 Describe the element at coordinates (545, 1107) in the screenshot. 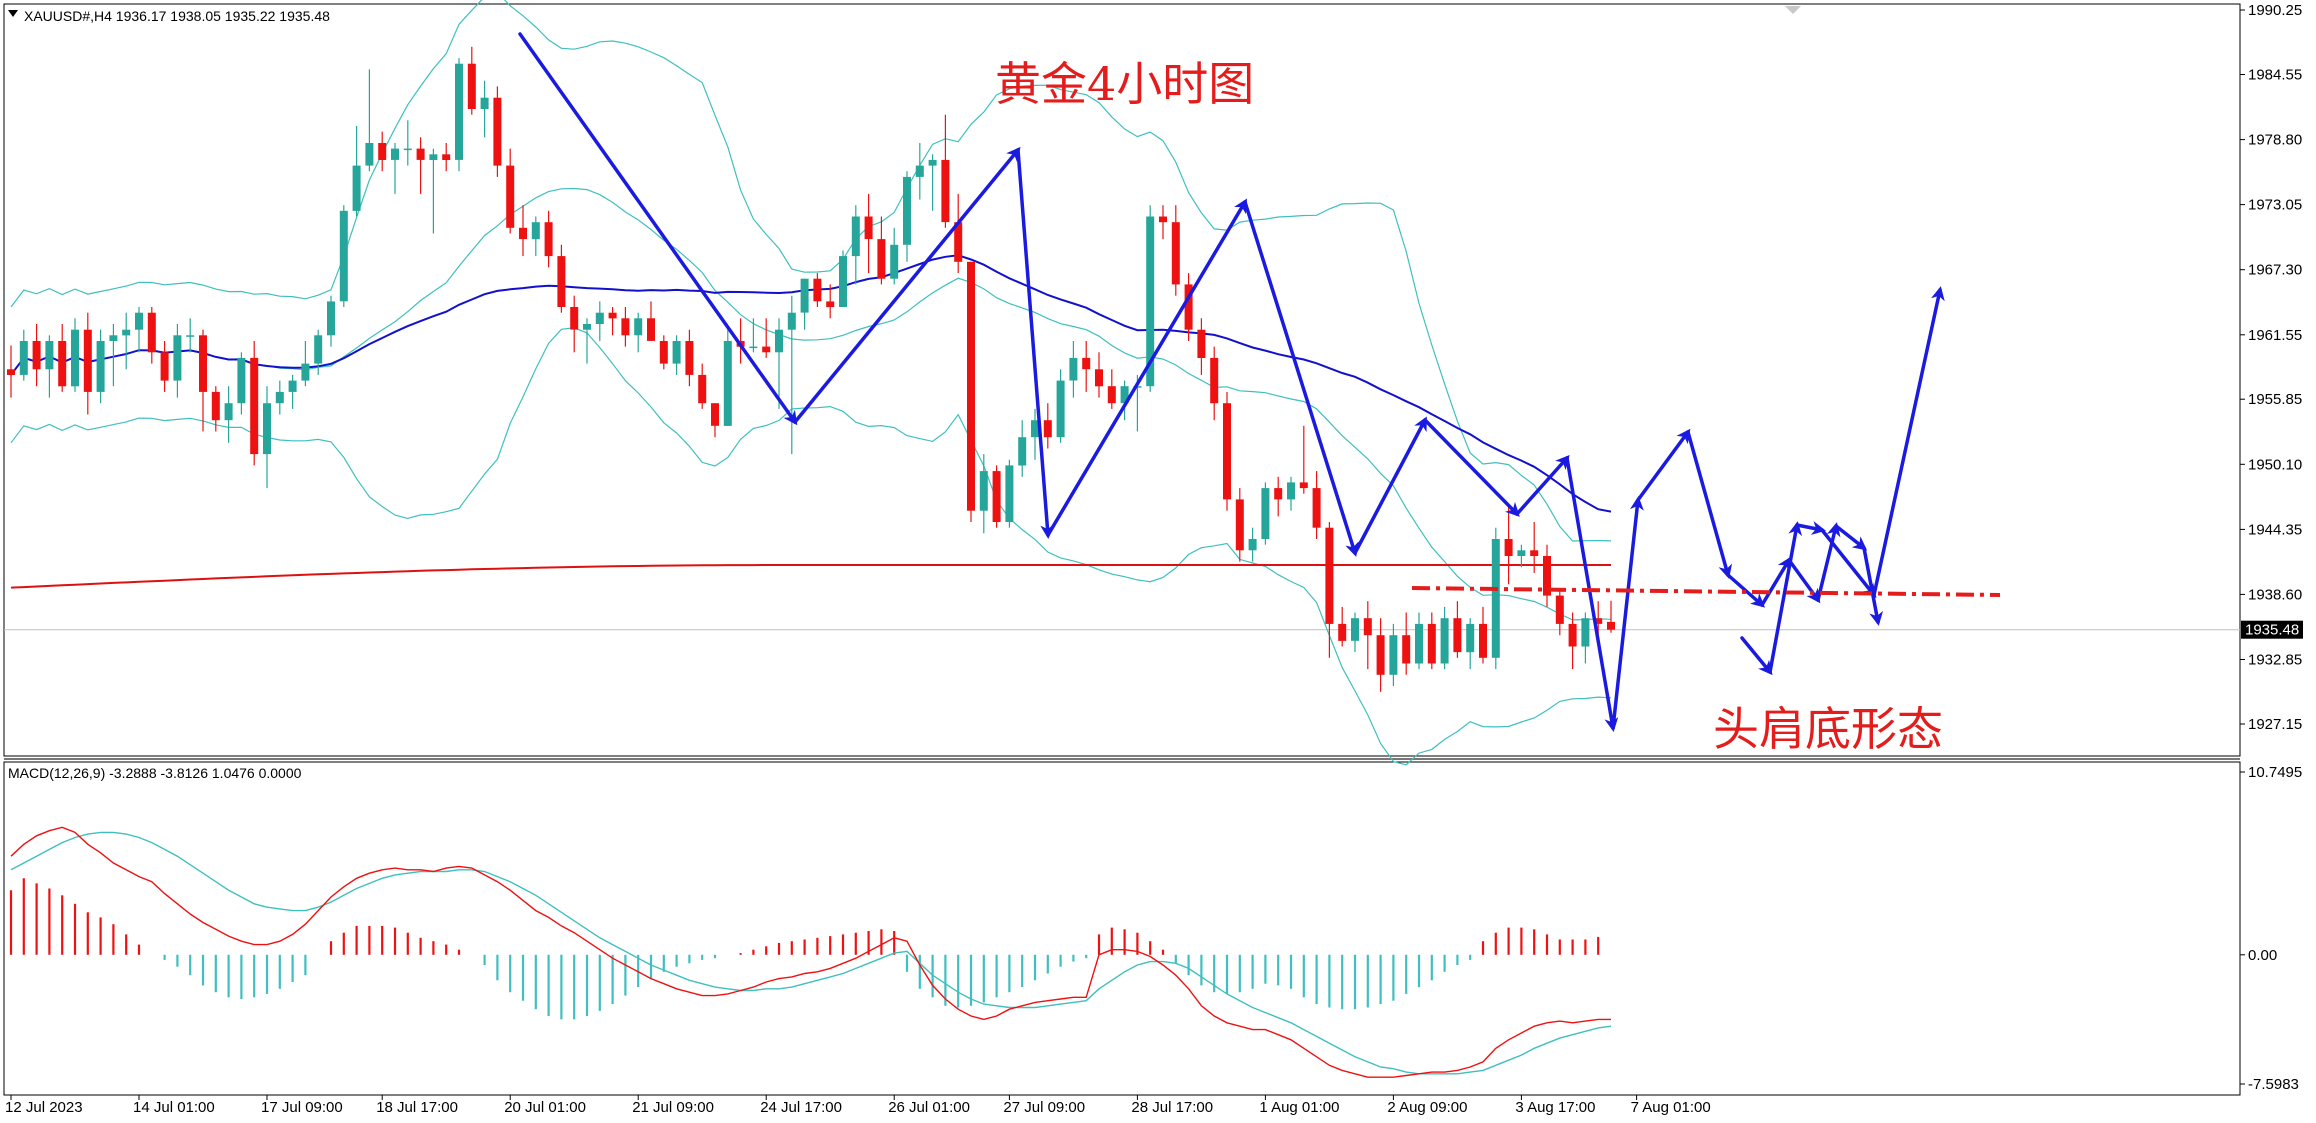

I see `time-tick-label: 20 Jul 01:00` at that location.